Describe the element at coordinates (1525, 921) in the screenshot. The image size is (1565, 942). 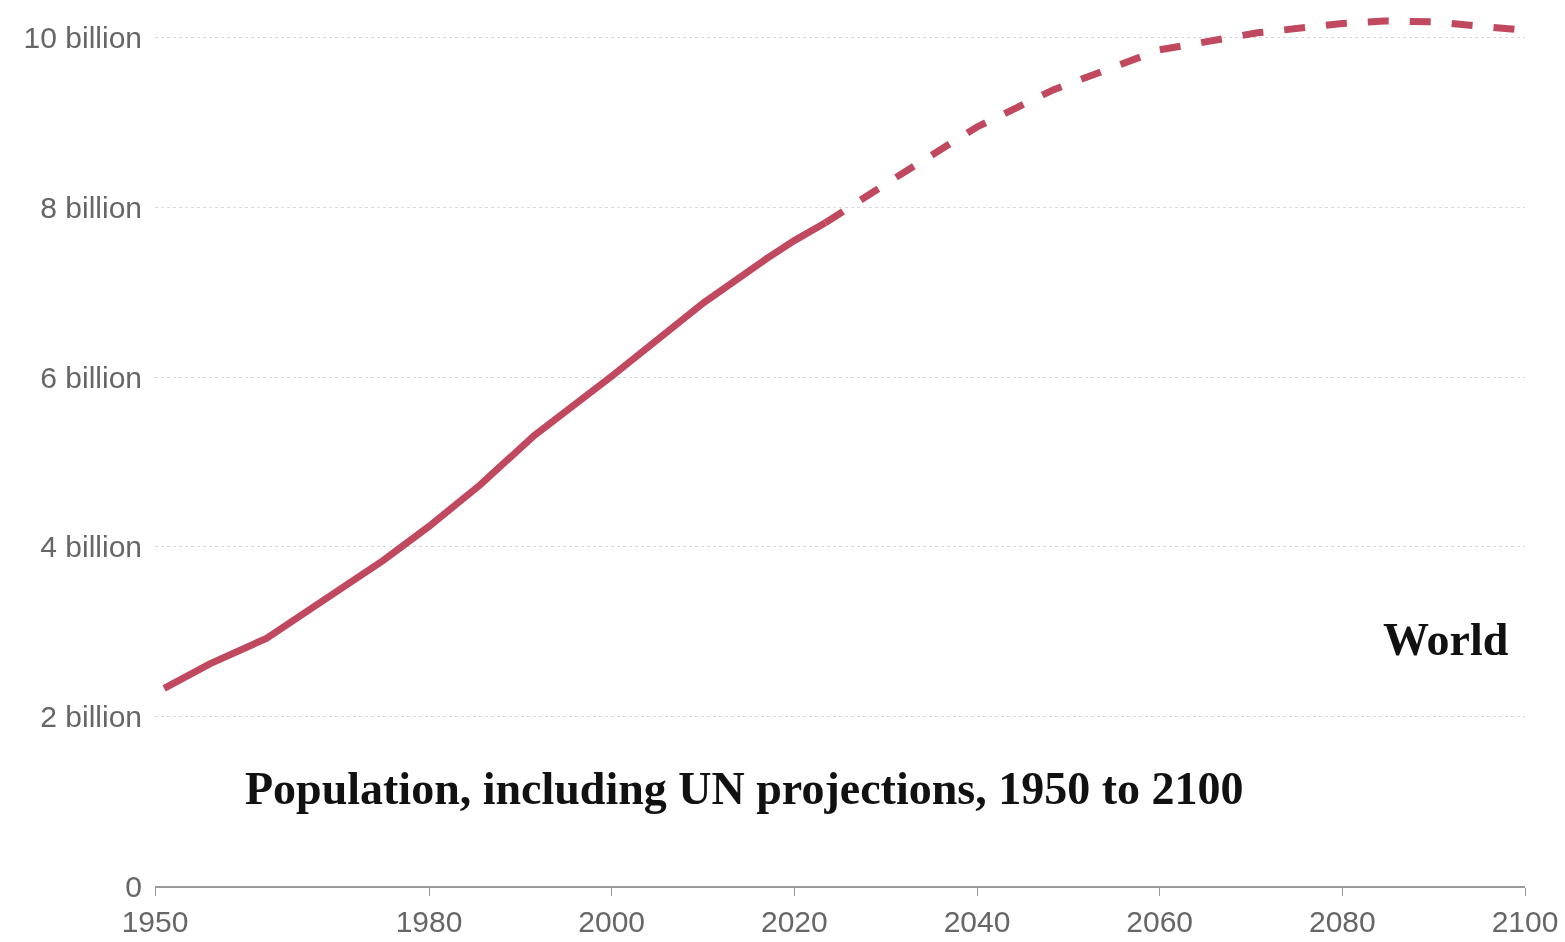
I see `x-tick-label: 2100` at that location.